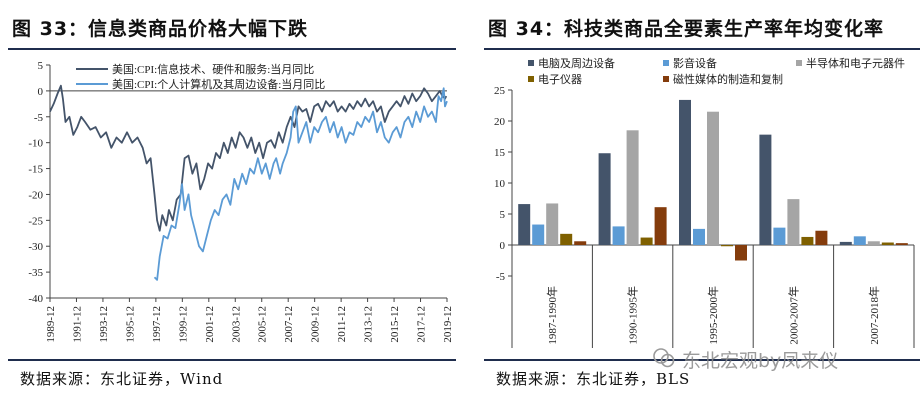 Image resolution: width=924 pixels, height=403 pixels. I want to click on right-title-bar: 图 34：科技类商品全要素生产率年均变化率, so click(702, 30).